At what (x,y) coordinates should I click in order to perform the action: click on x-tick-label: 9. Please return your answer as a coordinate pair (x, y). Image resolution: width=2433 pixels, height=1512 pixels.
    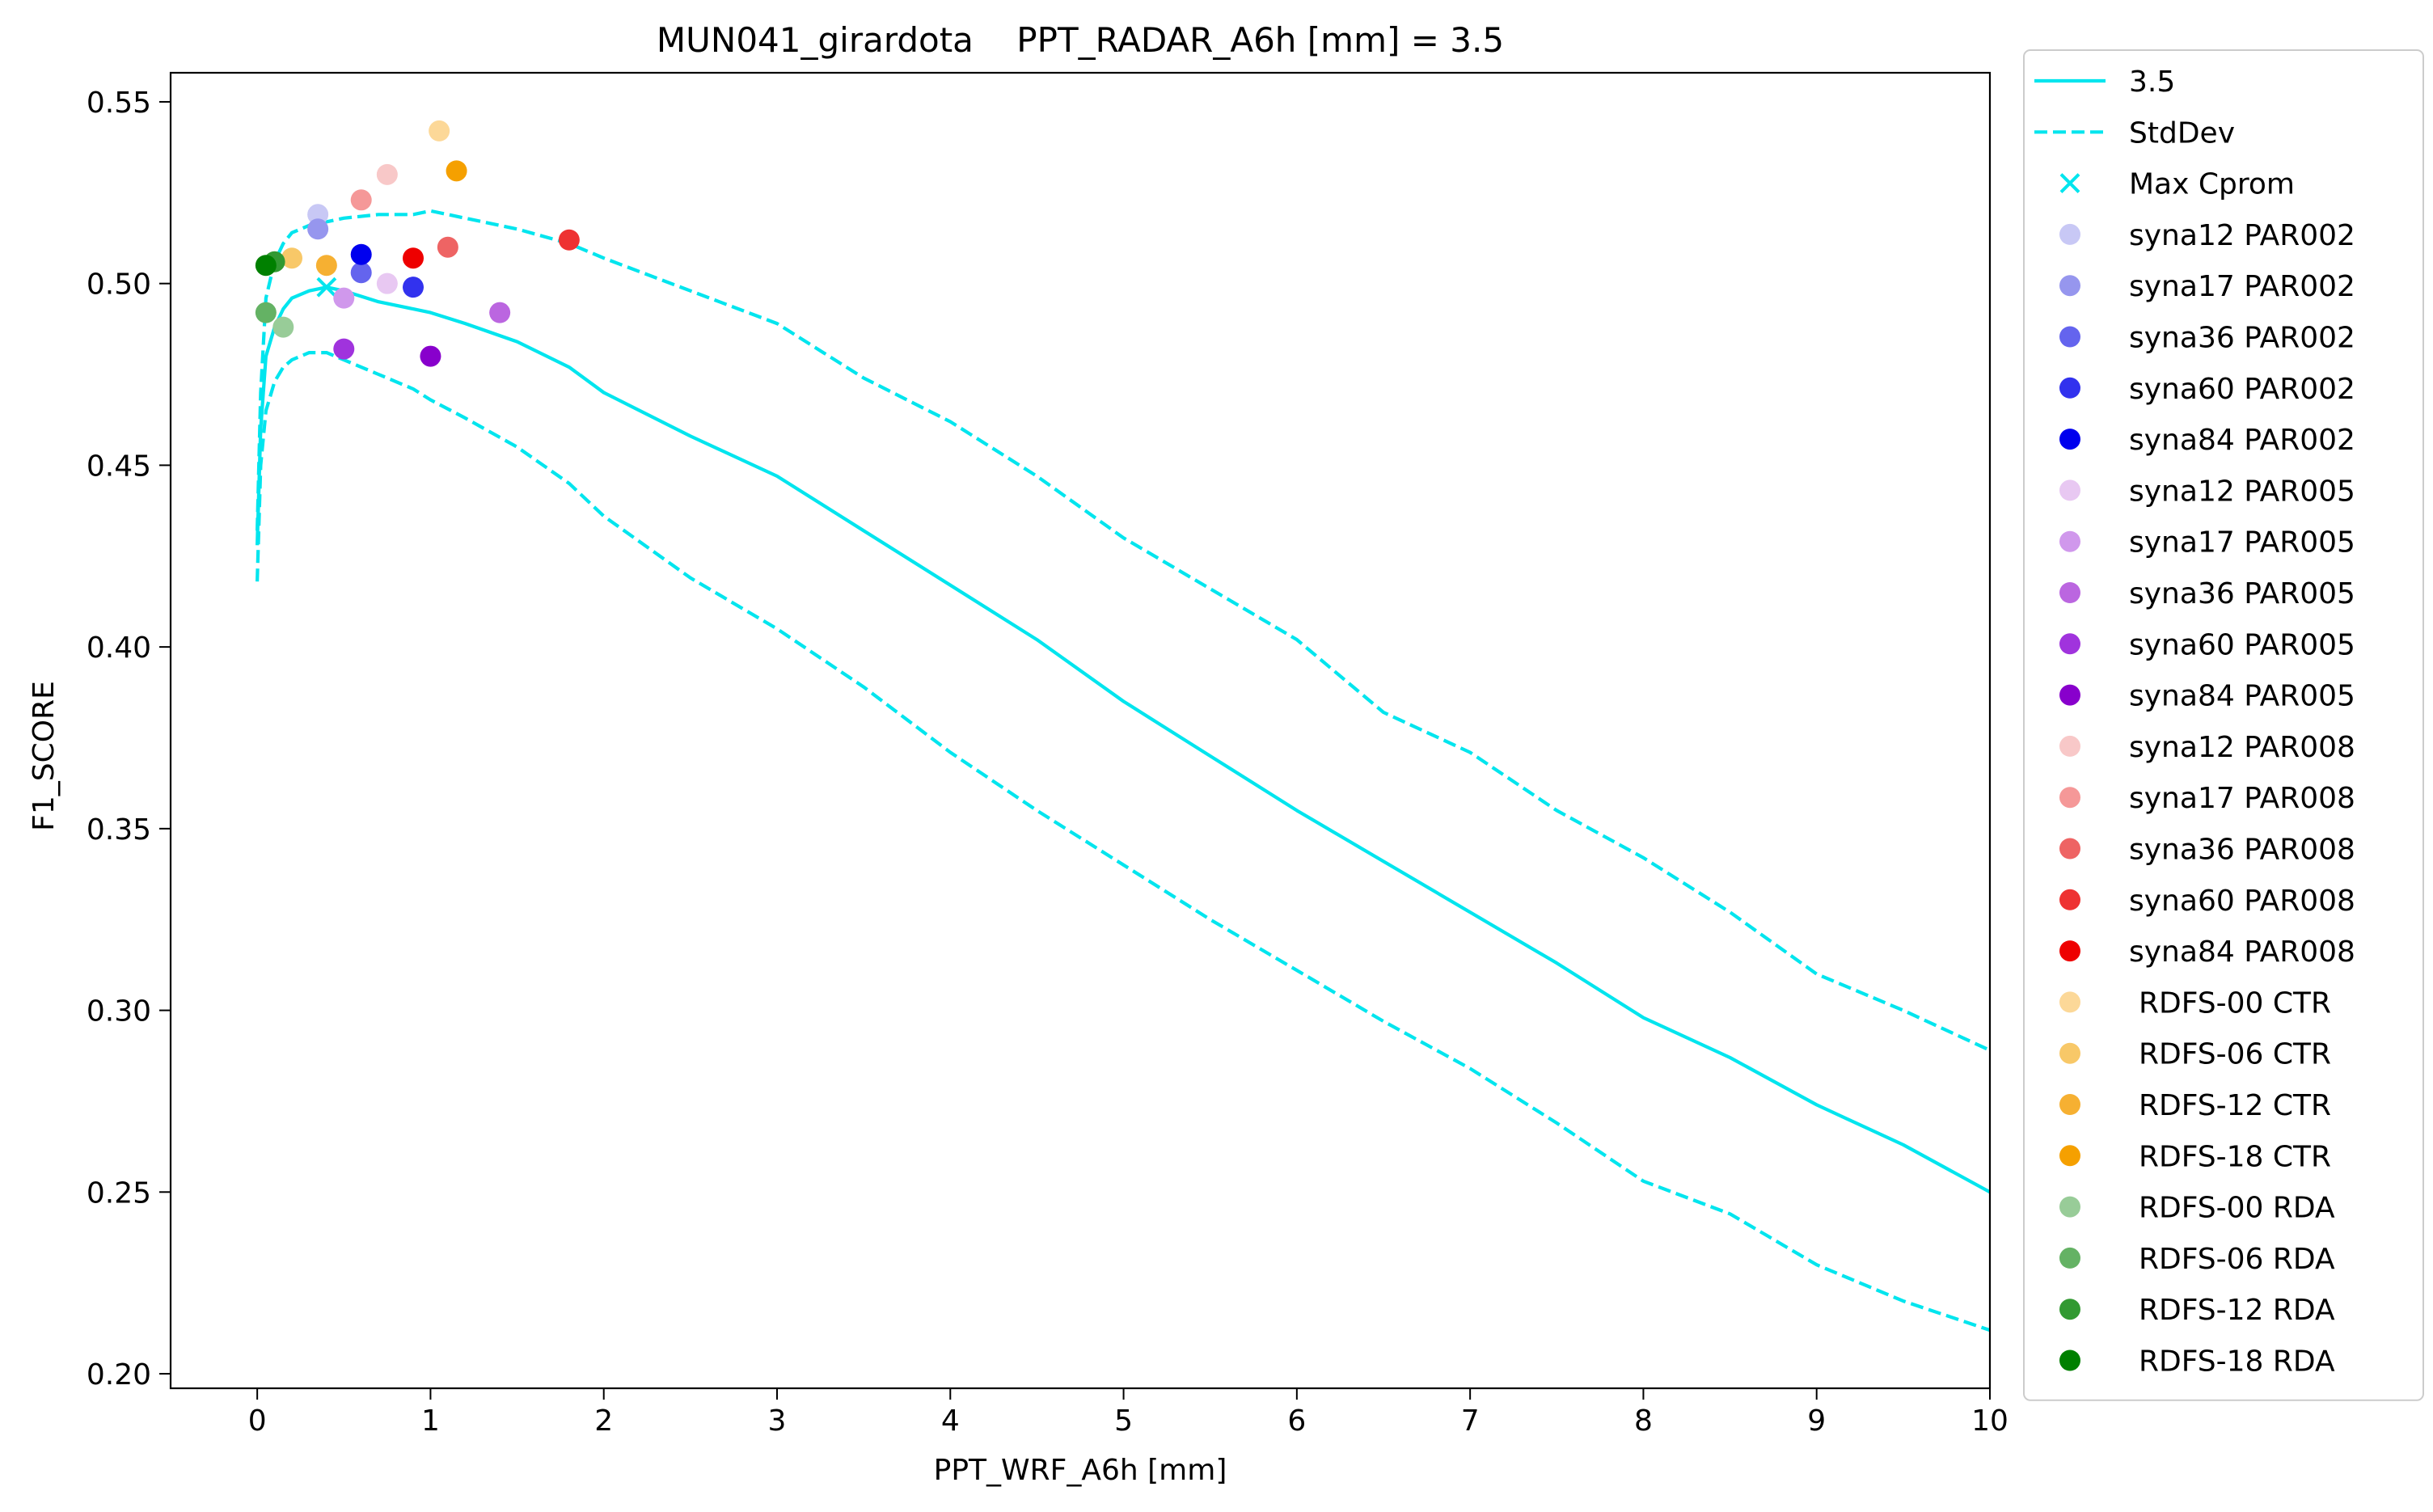
    Looking at the image, I should click on (1816, 1421).